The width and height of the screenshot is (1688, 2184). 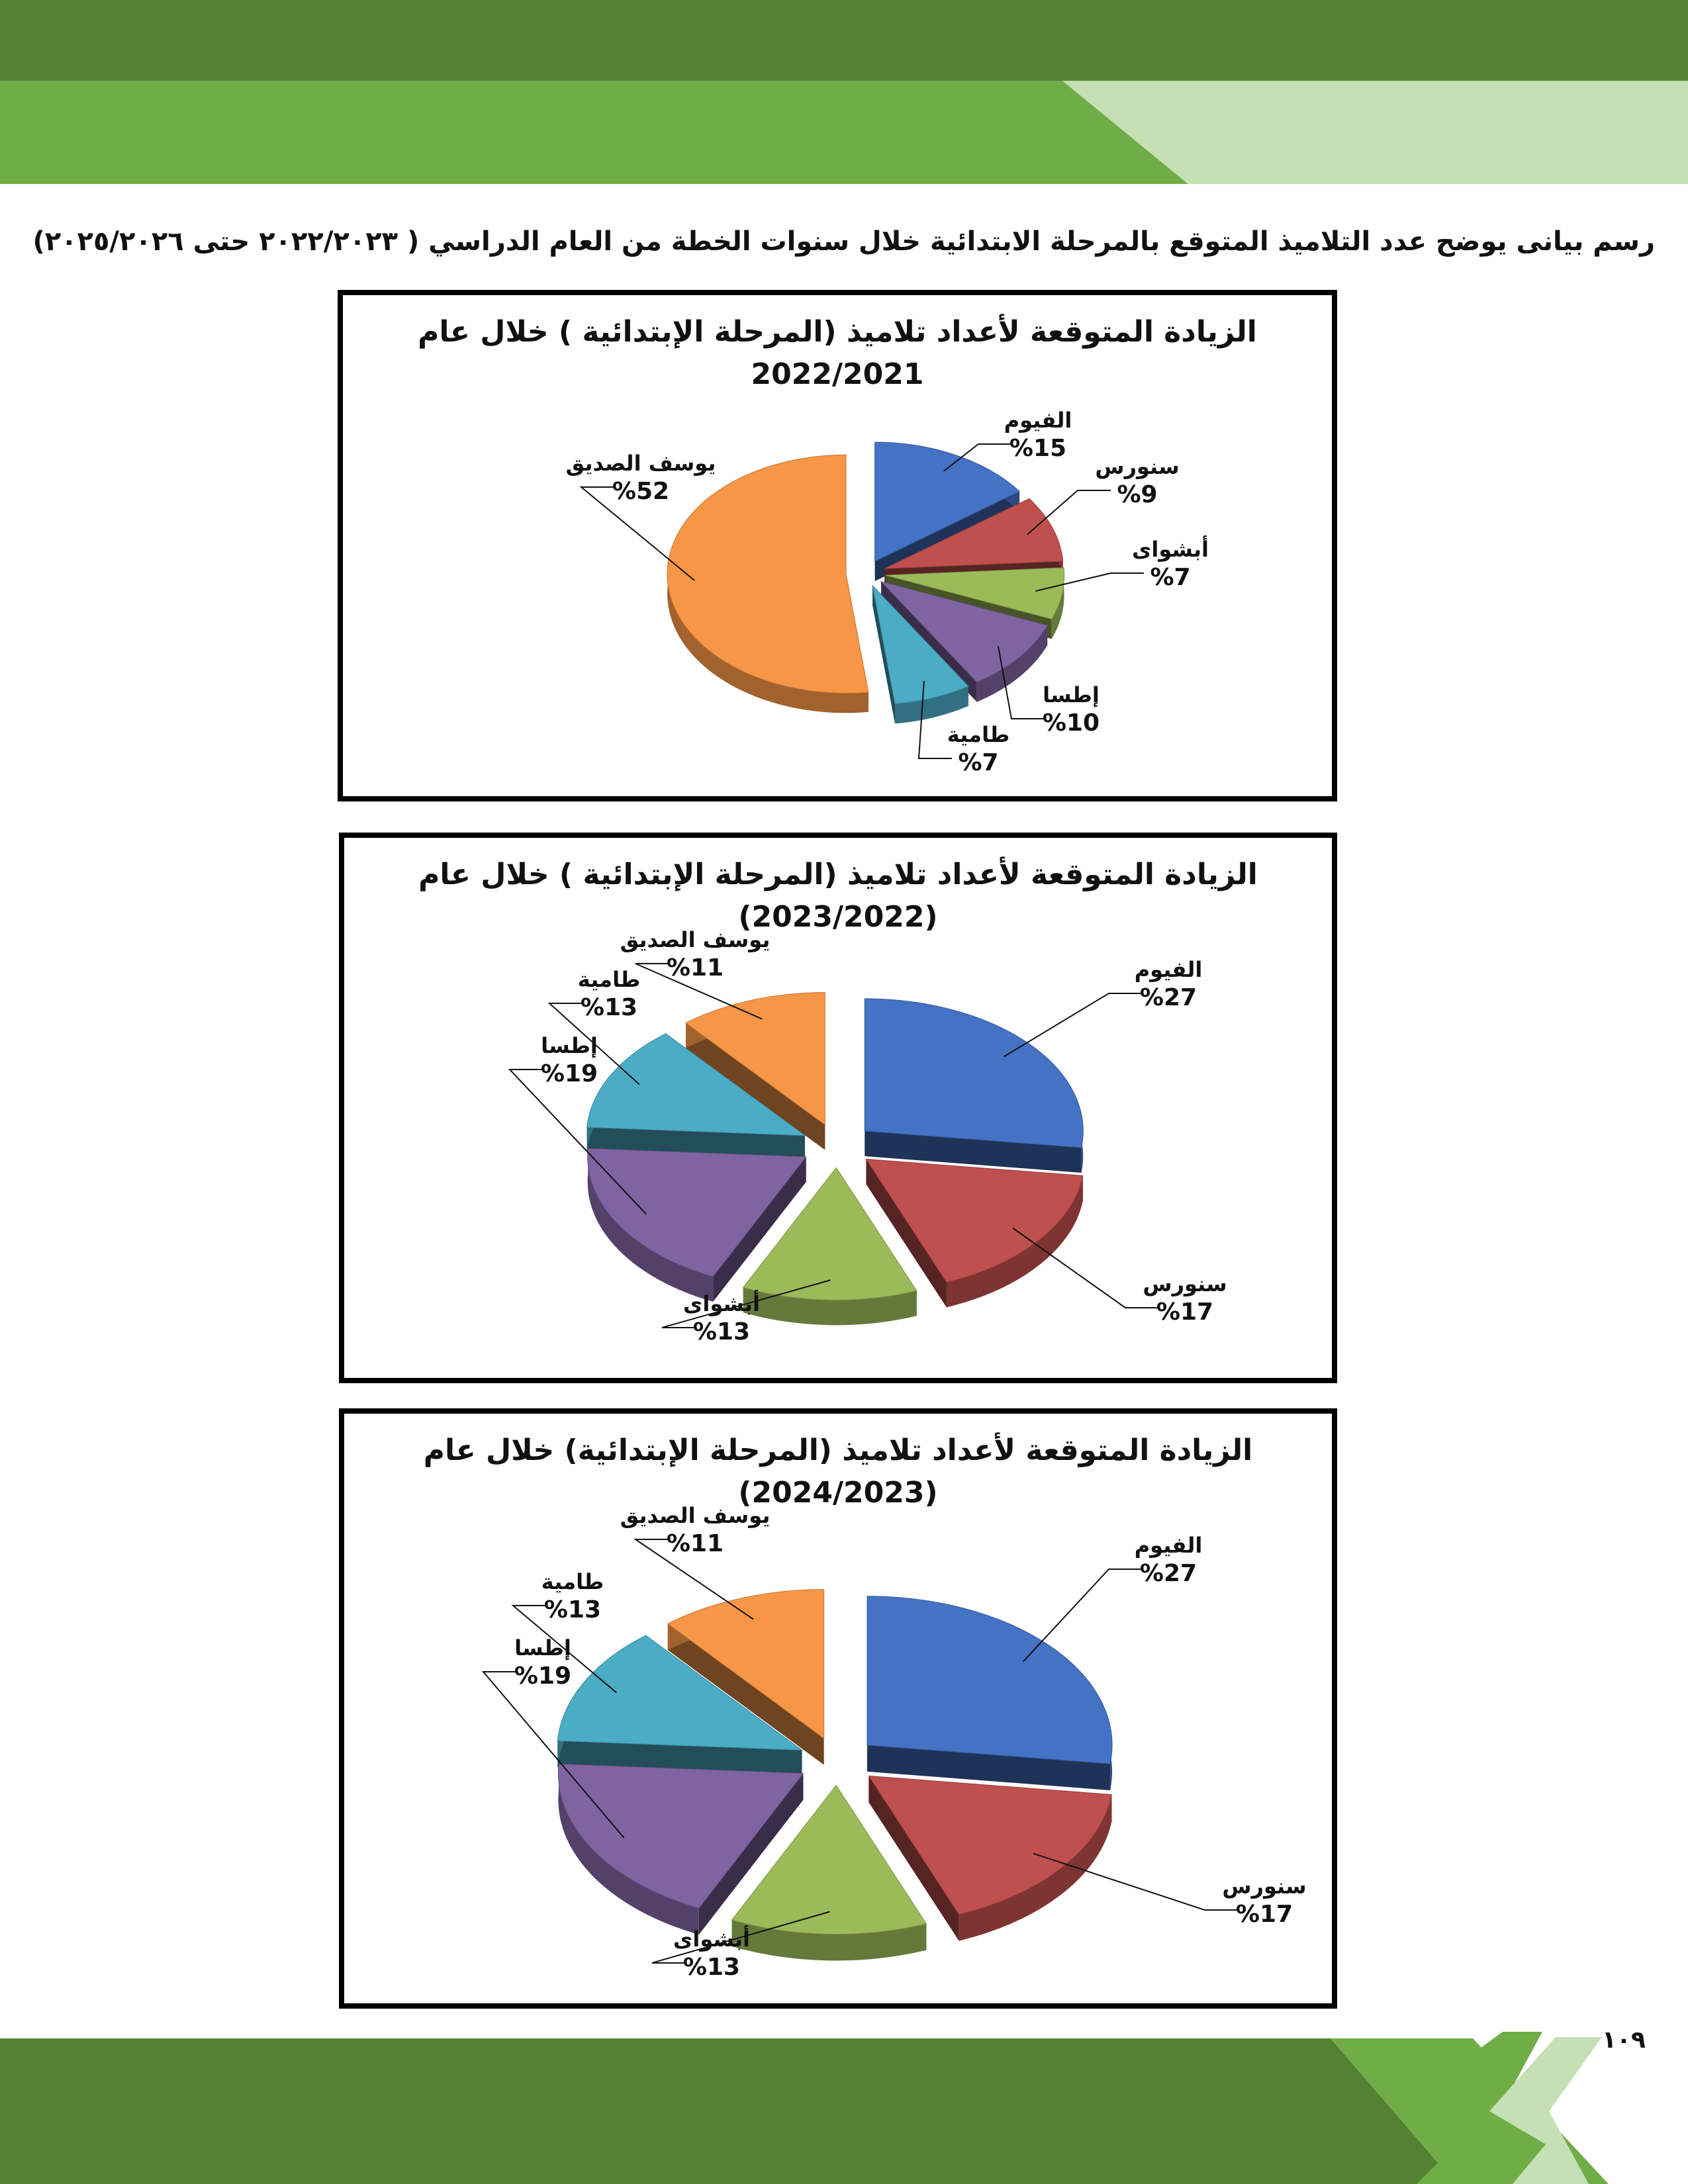 I want to click on slice-value-label: %52, so click(x=640, y=491).